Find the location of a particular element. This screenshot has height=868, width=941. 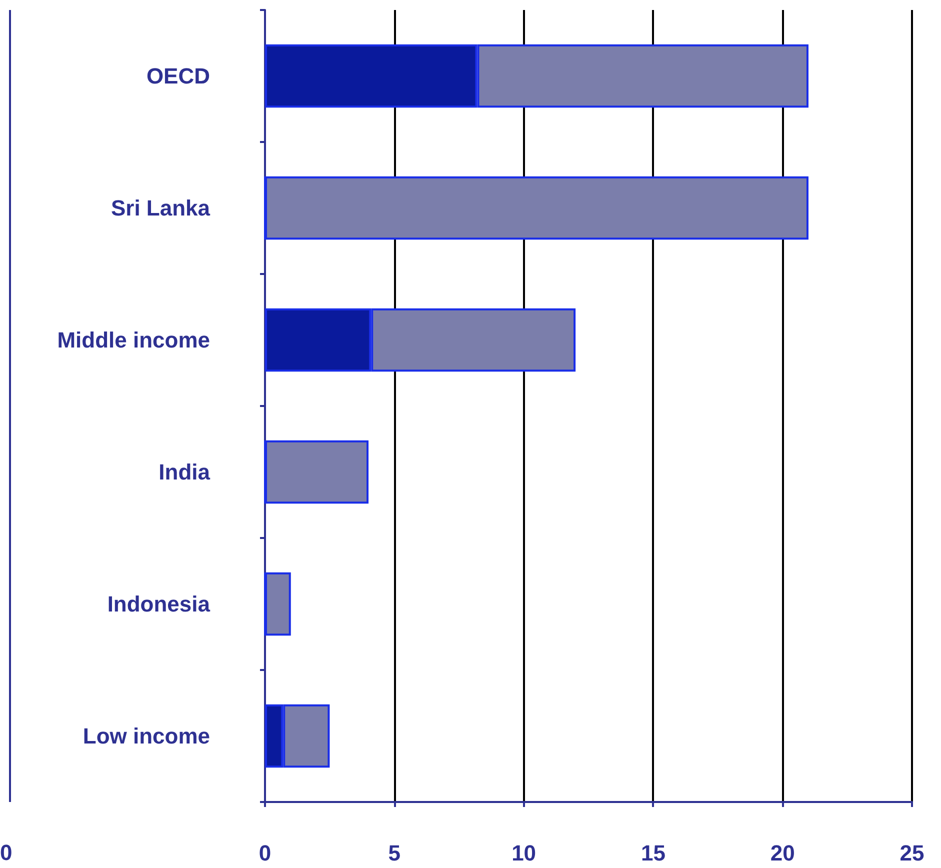

x-tick-label: 15 is located at coordinates (653, 853).